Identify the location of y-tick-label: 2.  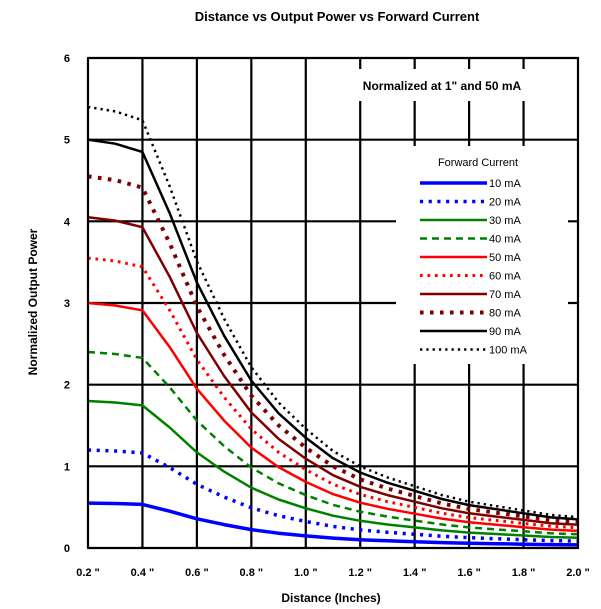
(67, 386).